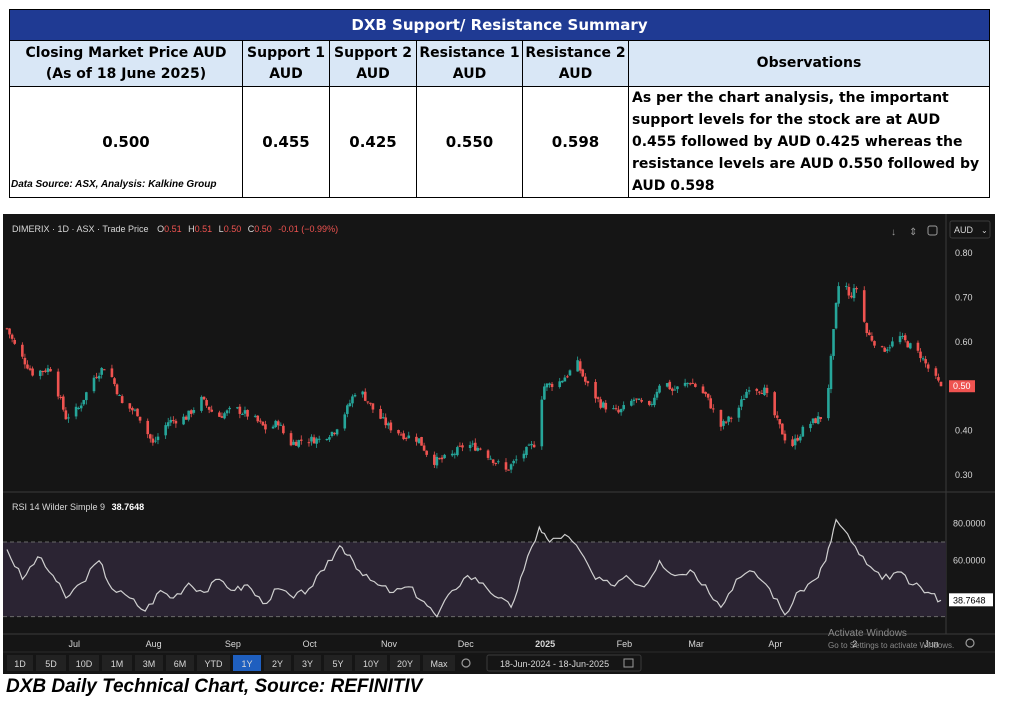 The width and height of the screenshot is (1011, 713). I want to click on time-tick-label: Oct, so click(310, 644).